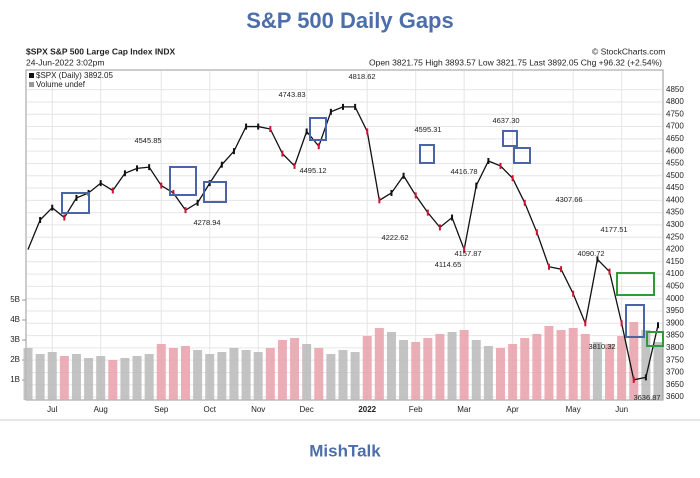  What do you see at coordinates (350, 20) in the screenshot?
I see `chart-title: S&P 500 Daily Gaps` at bounding box center [350, 20].